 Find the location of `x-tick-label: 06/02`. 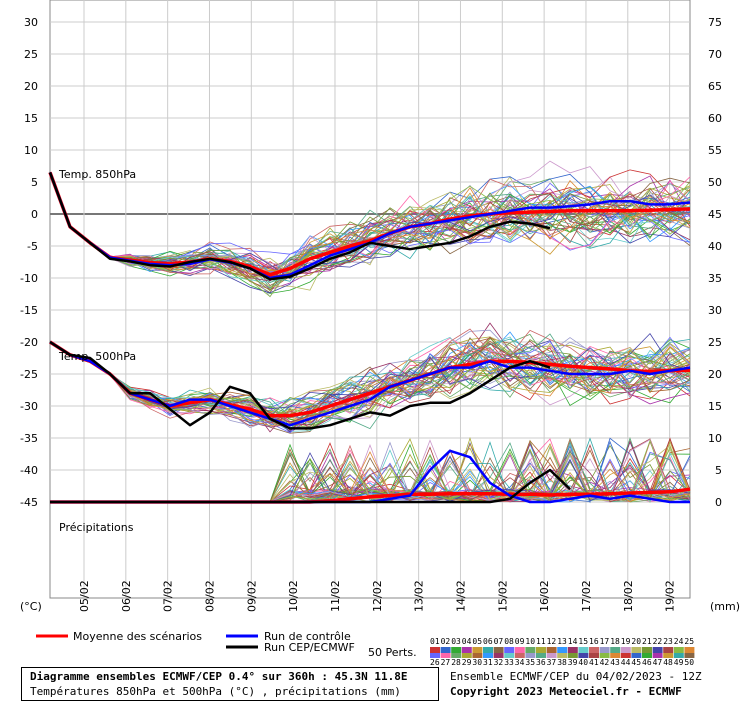

x-tick-label: 06/02 is located at coordinates (126, 596).